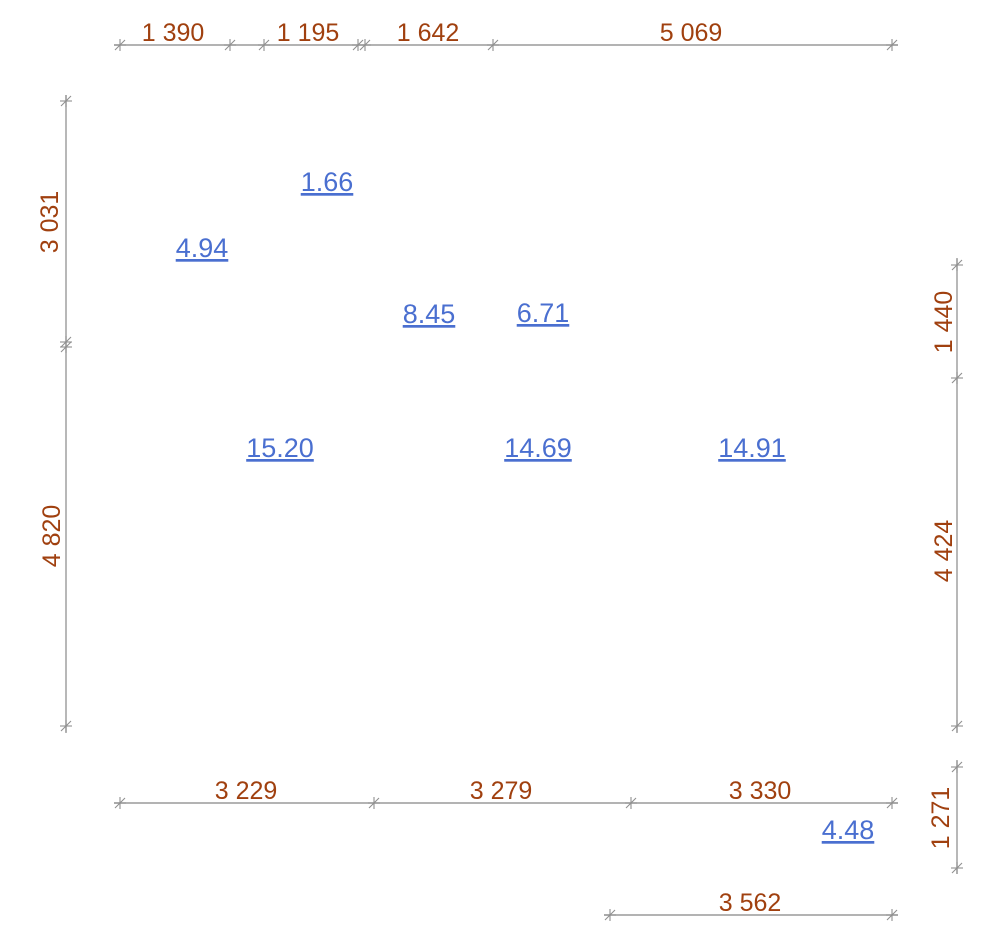 The width and height of the screenshot is (1000, 946). What do you see at coordinates (944, 322) in the screenshot?
I see `right-dimension-1: 1 440` at bounding box center [944, 322].